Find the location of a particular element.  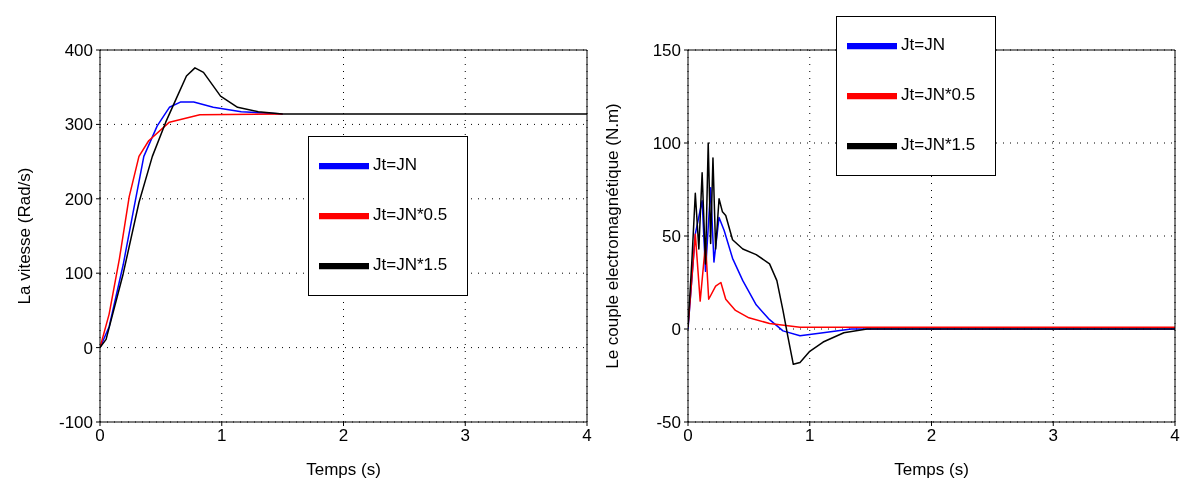

y-tick-label: 50 is located at coordinates (671, 237).